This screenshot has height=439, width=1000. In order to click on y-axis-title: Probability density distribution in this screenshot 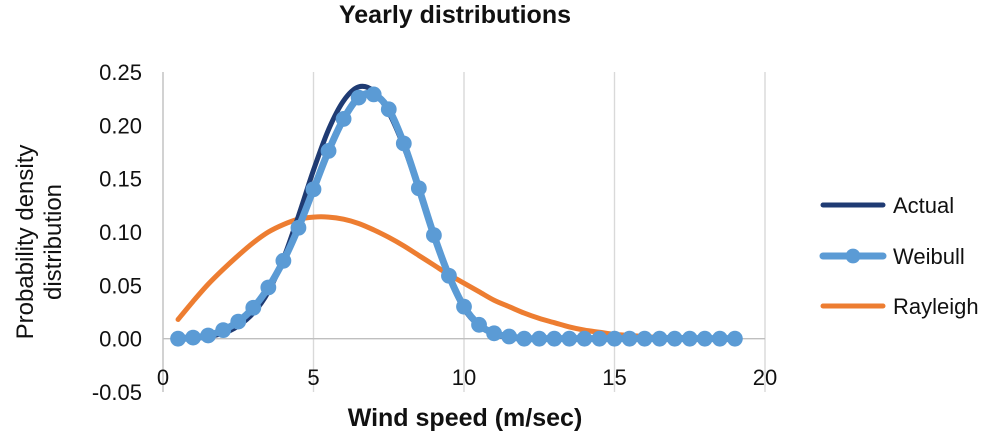, I will do `click(39, 242)`.